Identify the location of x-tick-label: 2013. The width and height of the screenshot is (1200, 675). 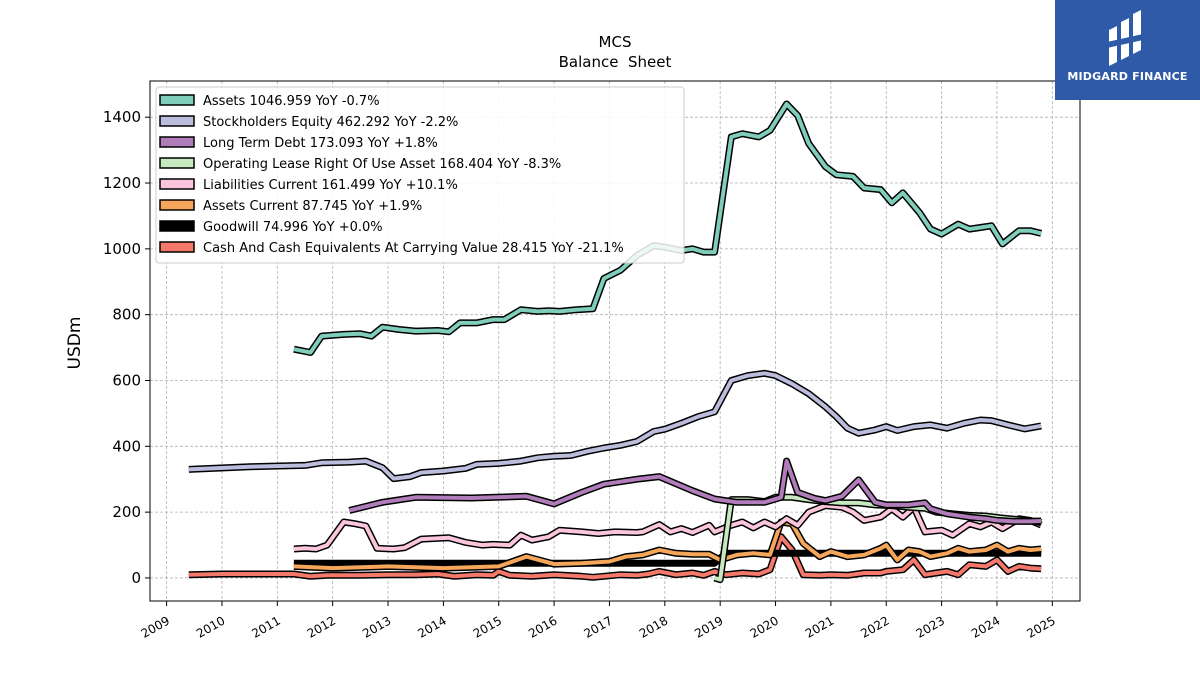
(376, 626).